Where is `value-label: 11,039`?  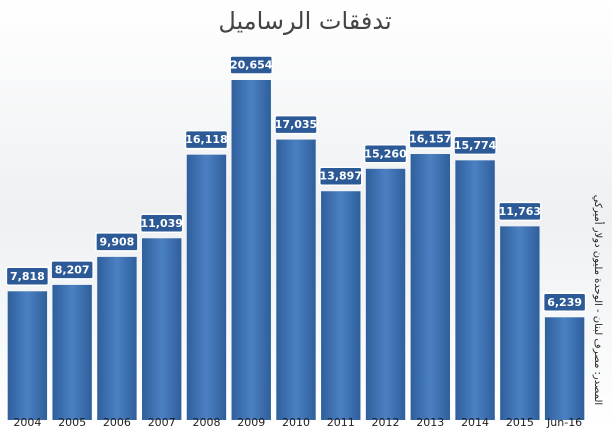
value-label: 11,039 is located at coordinates (161, 223).